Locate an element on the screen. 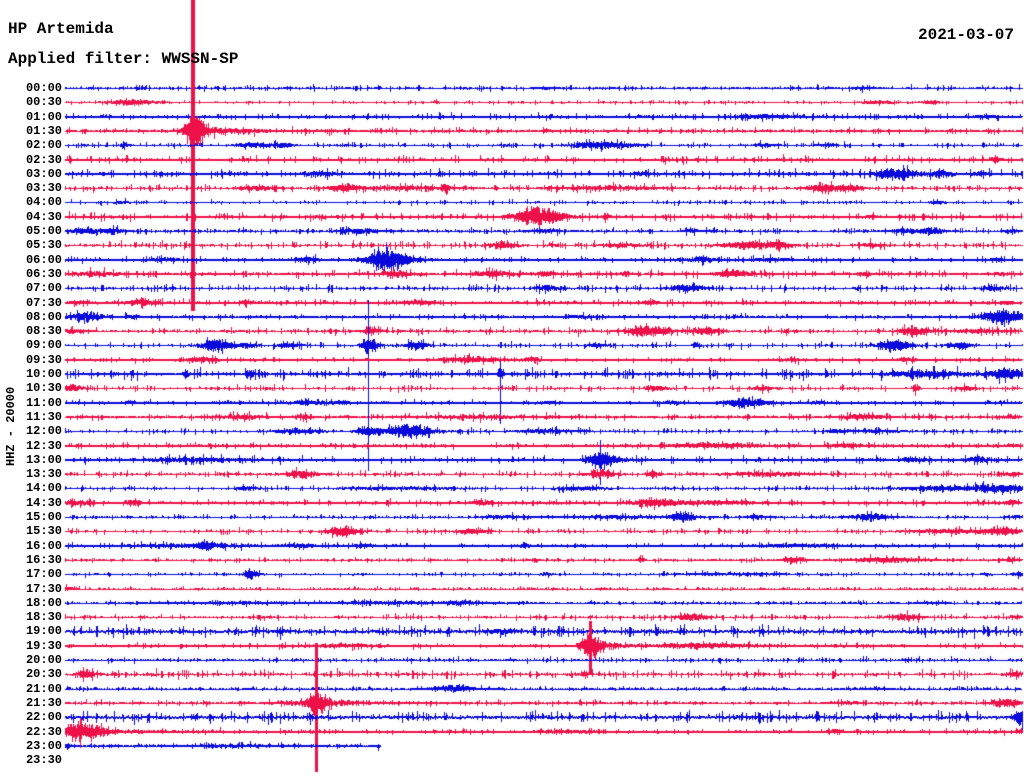 The image size is (1024, 780). time-label: 11:30 is located at coordinates (43, 416).